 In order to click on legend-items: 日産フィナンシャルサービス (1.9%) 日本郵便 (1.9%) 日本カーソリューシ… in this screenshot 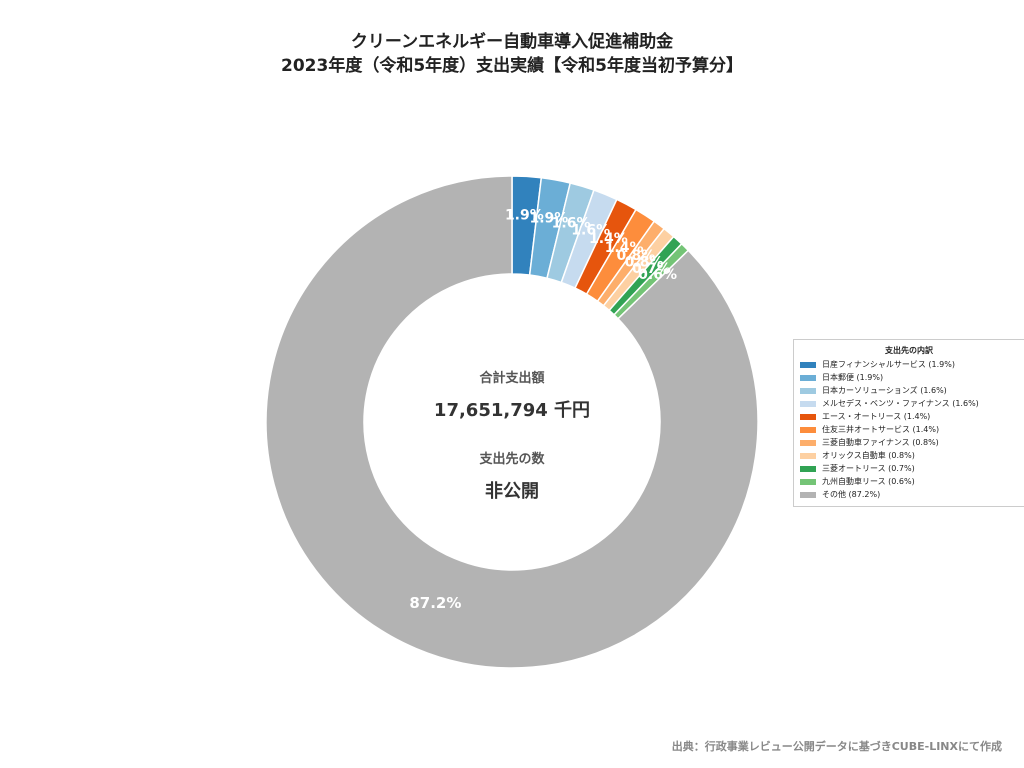, I will do `click(909, 429)`.